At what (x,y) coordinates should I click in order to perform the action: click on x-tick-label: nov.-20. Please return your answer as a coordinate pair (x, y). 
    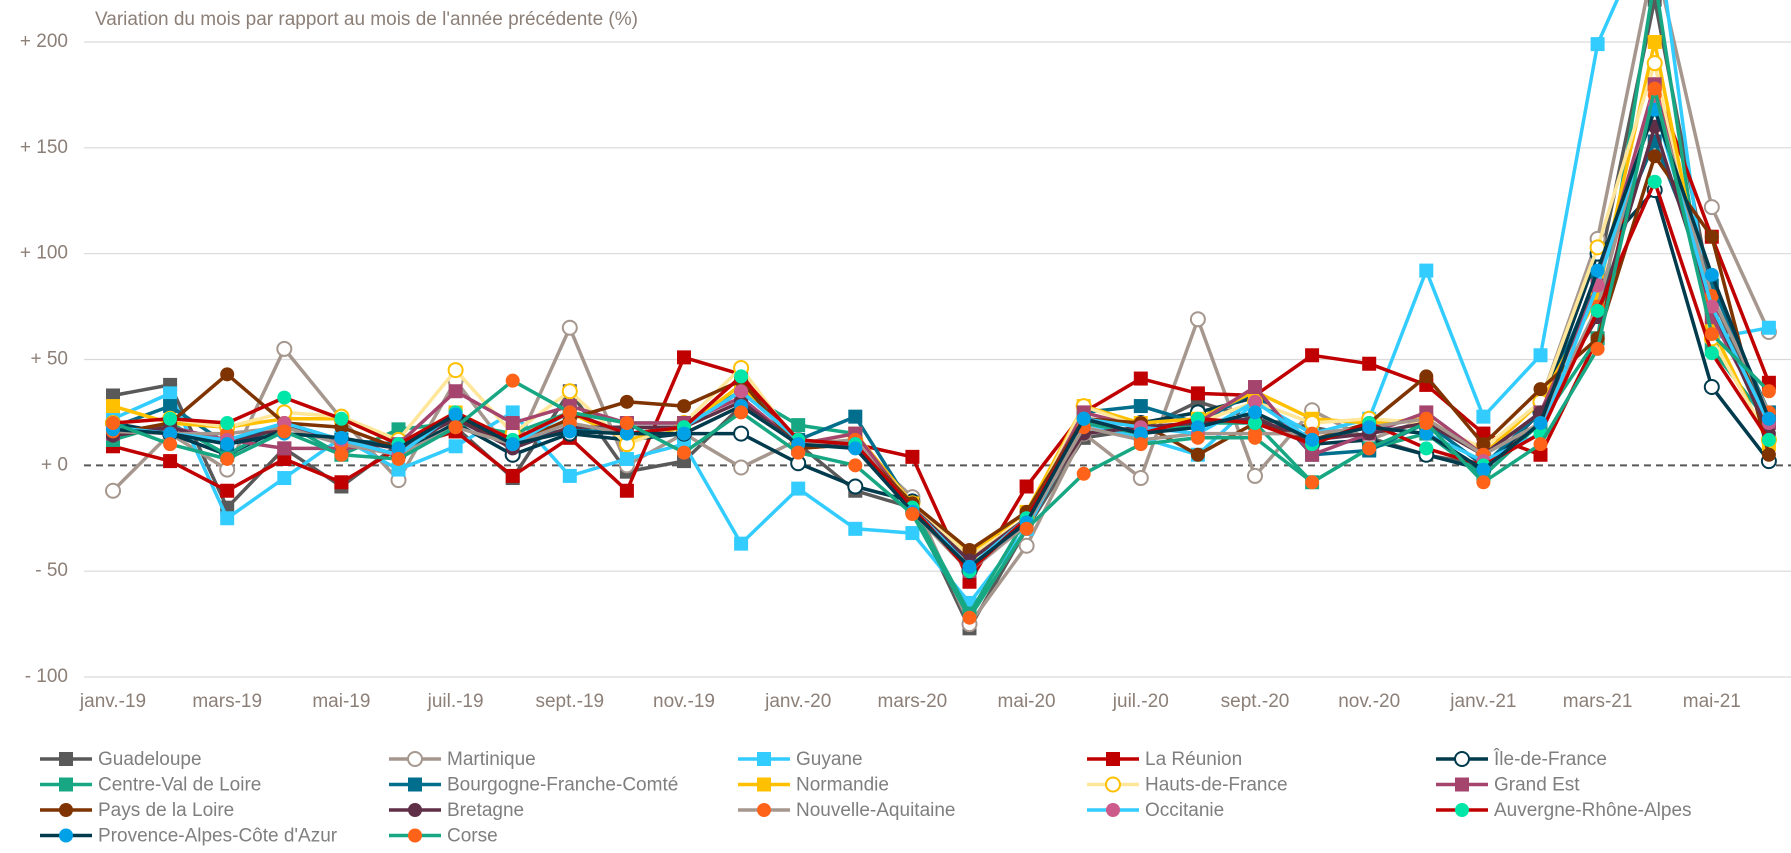
    Looking at the image, I should click on (1369, 701).